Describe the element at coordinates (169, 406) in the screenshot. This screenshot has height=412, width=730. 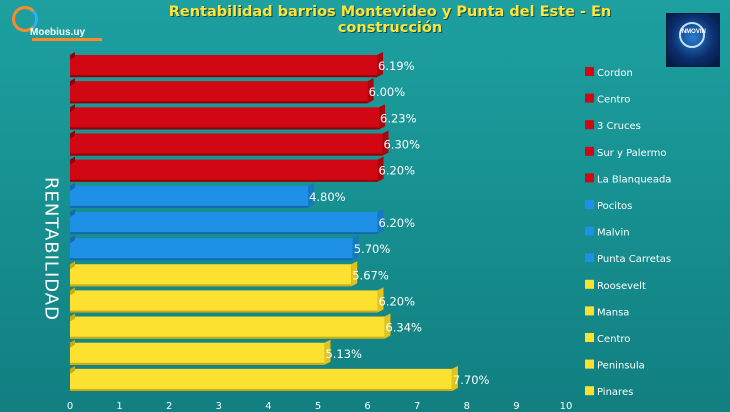
I see `x-tick-label: 2` at that location.